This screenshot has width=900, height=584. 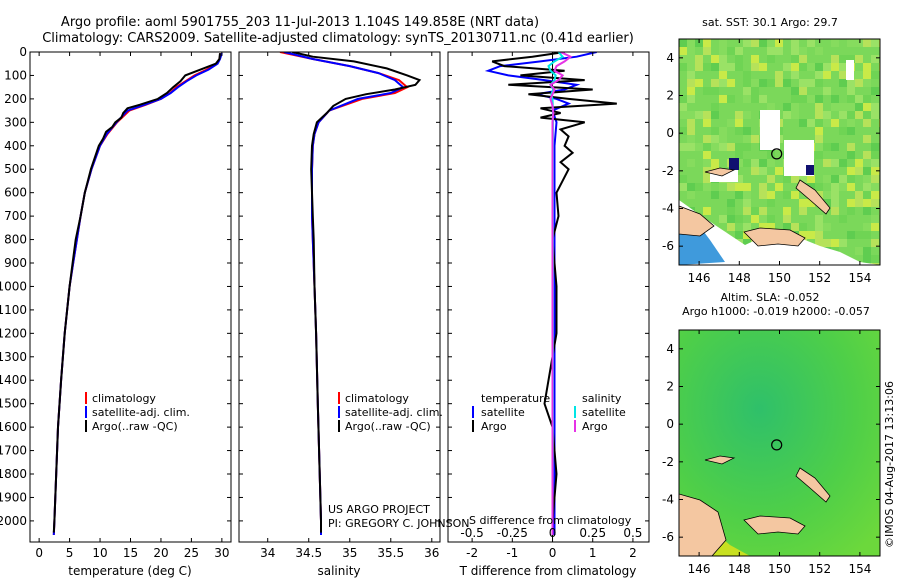 I want to click on depth-tick-label: 2000, so click(x=13, y=521).